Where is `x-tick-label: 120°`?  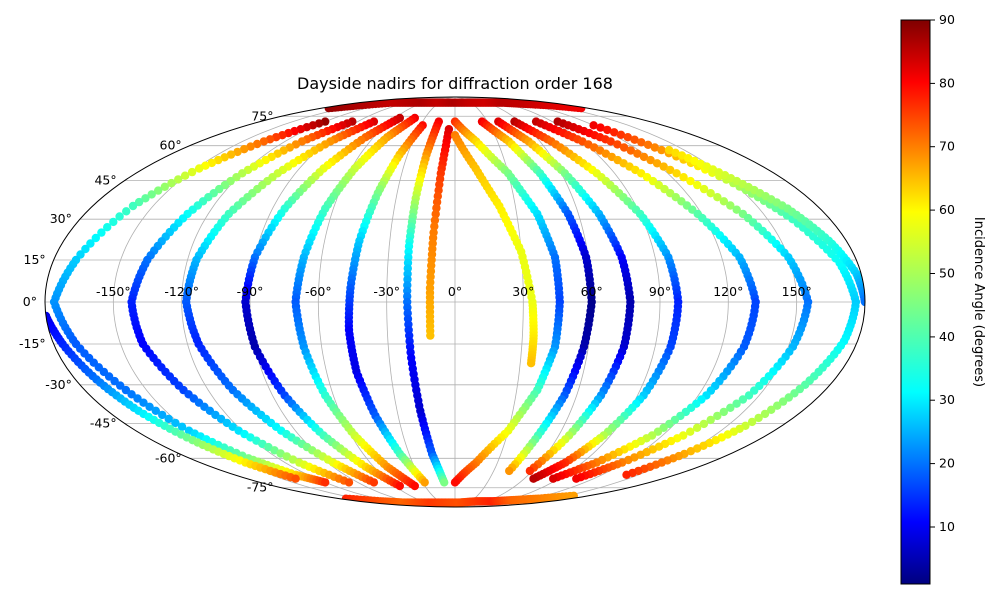
x-tick-label: 120° is located at coordinates (728, 291).